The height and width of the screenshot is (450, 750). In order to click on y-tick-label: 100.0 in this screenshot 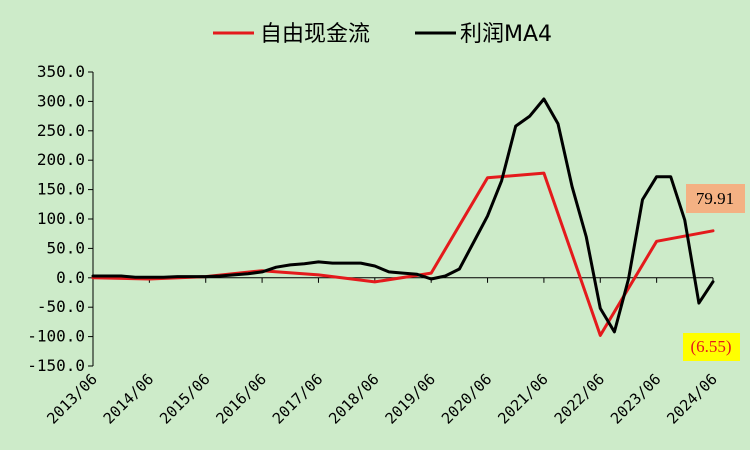, I will do `click(61, 218)`.